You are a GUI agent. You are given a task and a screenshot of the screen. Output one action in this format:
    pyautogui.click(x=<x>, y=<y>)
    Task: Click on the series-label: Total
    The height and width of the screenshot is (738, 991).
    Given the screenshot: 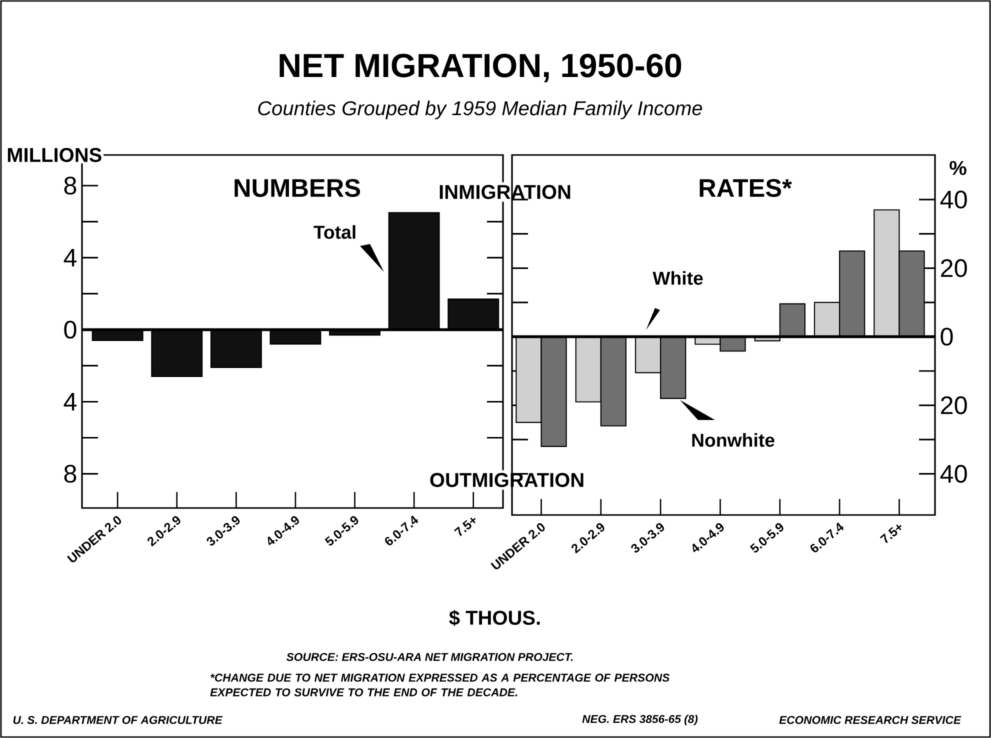 What is the action you would take?
    pyautogui.click(x=335, y=232)
    